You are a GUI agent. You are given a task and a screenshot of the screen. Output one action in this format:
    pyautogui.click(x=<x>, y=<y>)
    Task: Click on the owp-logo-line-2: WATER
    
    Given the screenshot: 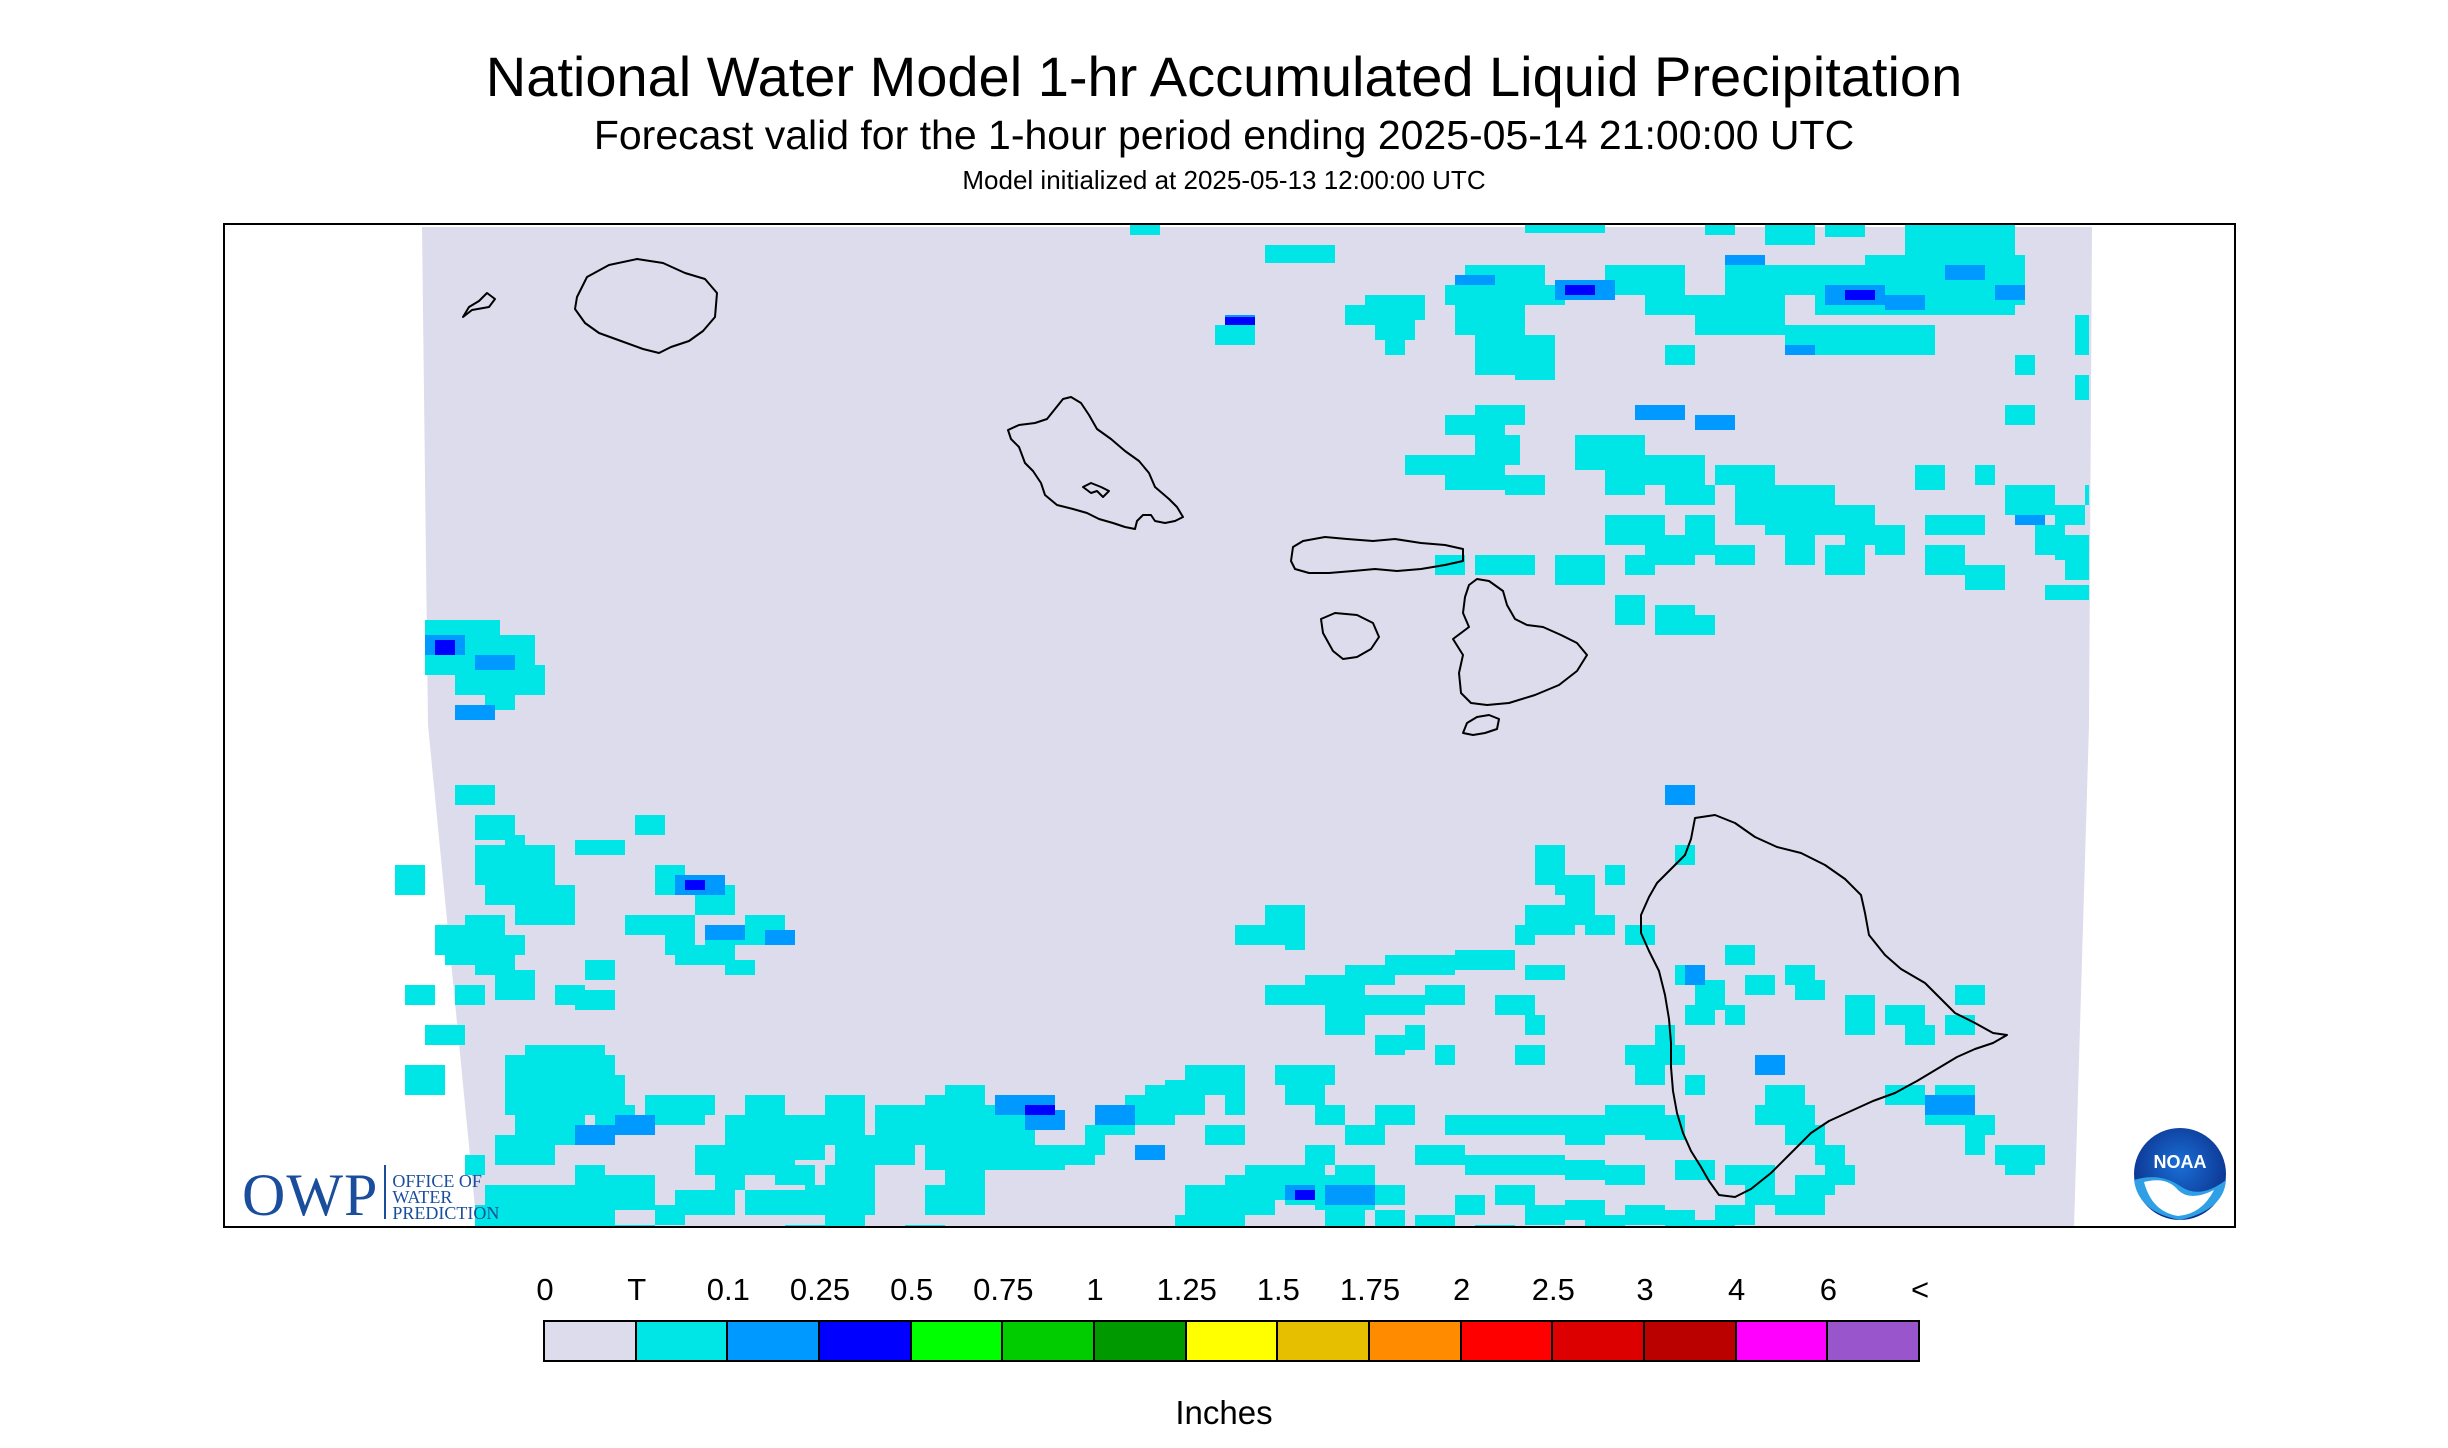 What is the action you would take?
    pyautogui.click(x=422, y=1197)
    